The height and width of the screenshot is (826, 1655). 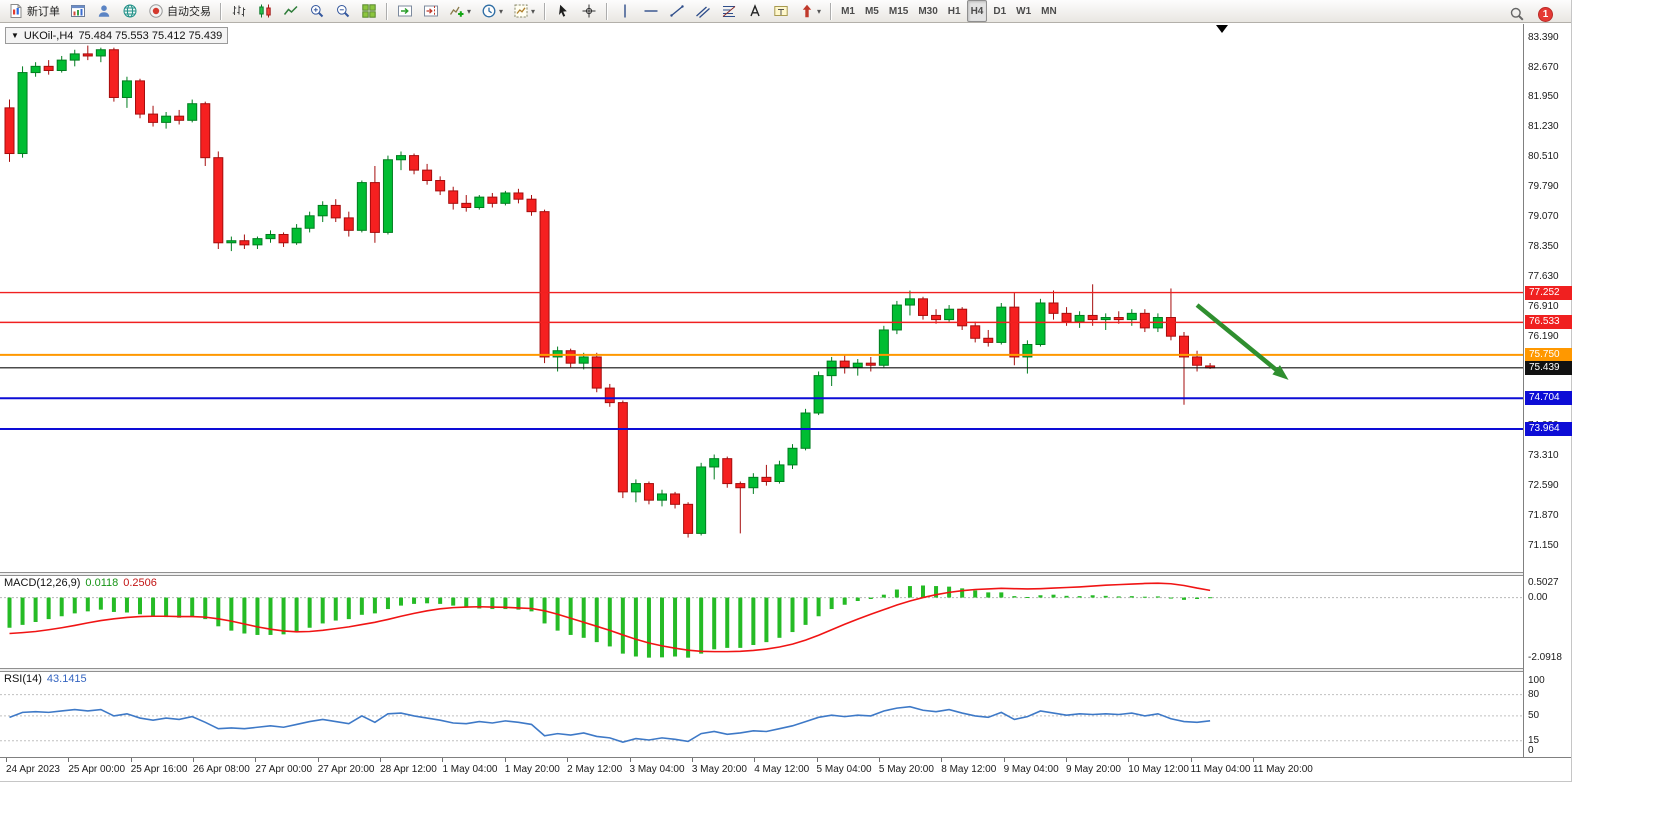 I want to click on charts-button, so click(x=78, y=11).